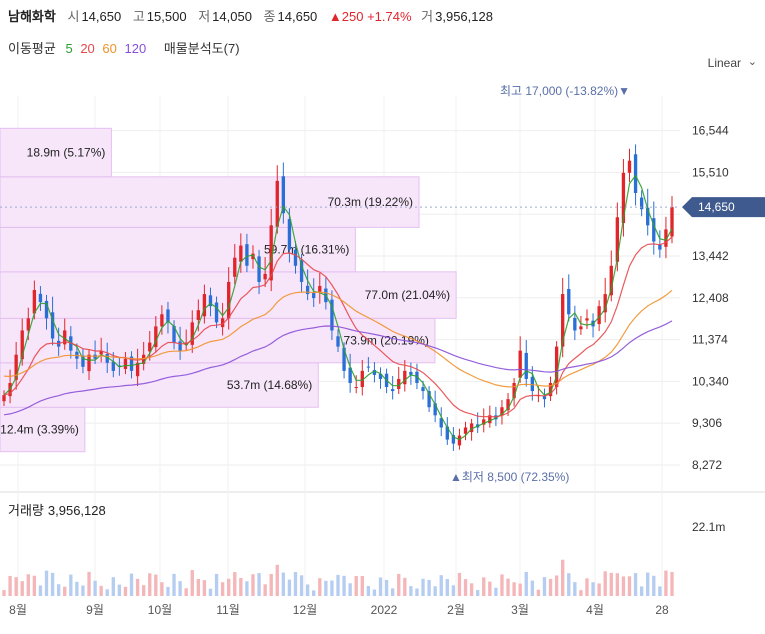 The image size is (765, 634). Describe the element at coordinates (135, 48) in the screenshot. I see `ma-120: 120` at that location.